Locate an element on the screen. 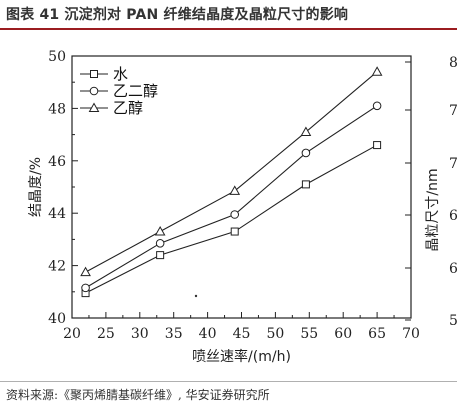 This screenshot has height=415, width=457. y2-tick-label: 8 is located at coordinates (453, 63).